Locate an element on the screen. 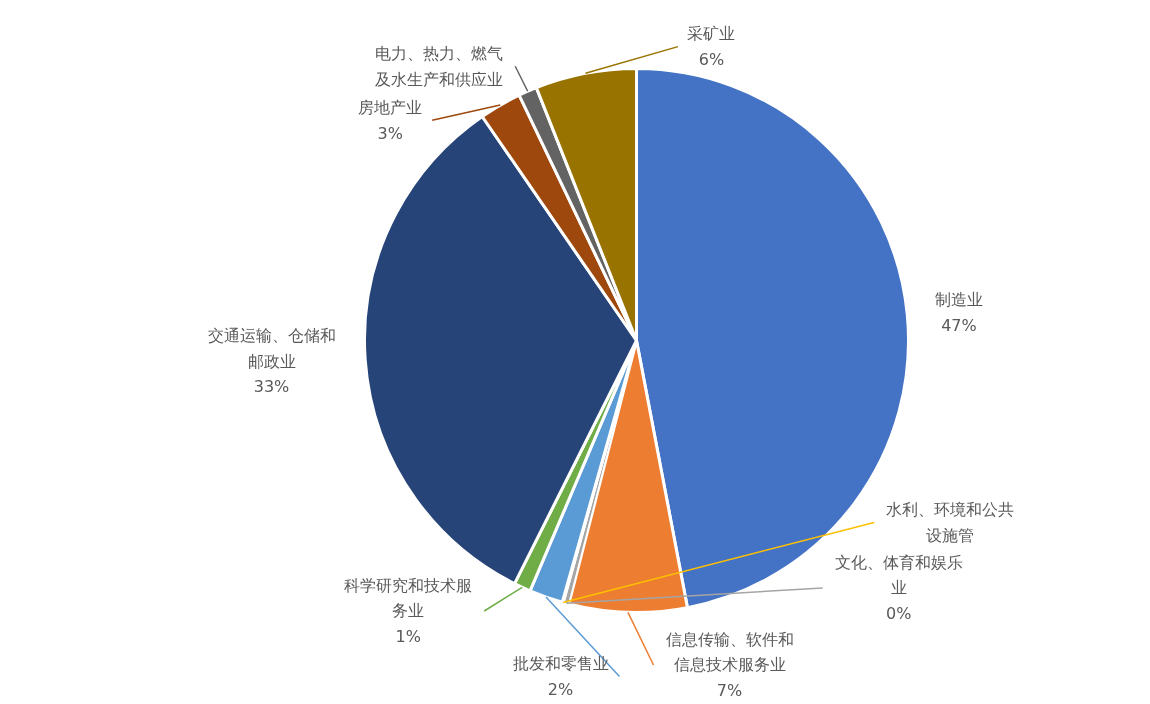 This screenshot has width=1150, height=704. slice-label: 房地产业 is located at coordinates (390, 107).